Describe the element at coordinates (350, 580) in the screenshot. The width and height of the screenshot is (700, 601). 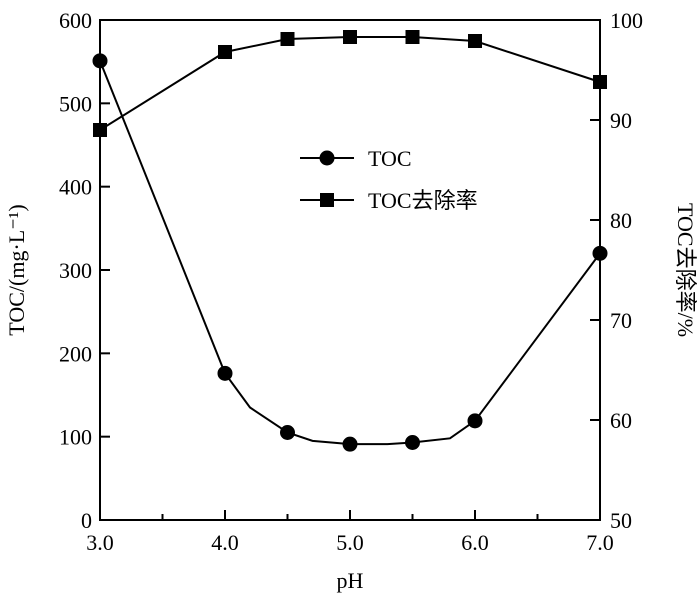
I see `x-axis-title: pH` at that location.